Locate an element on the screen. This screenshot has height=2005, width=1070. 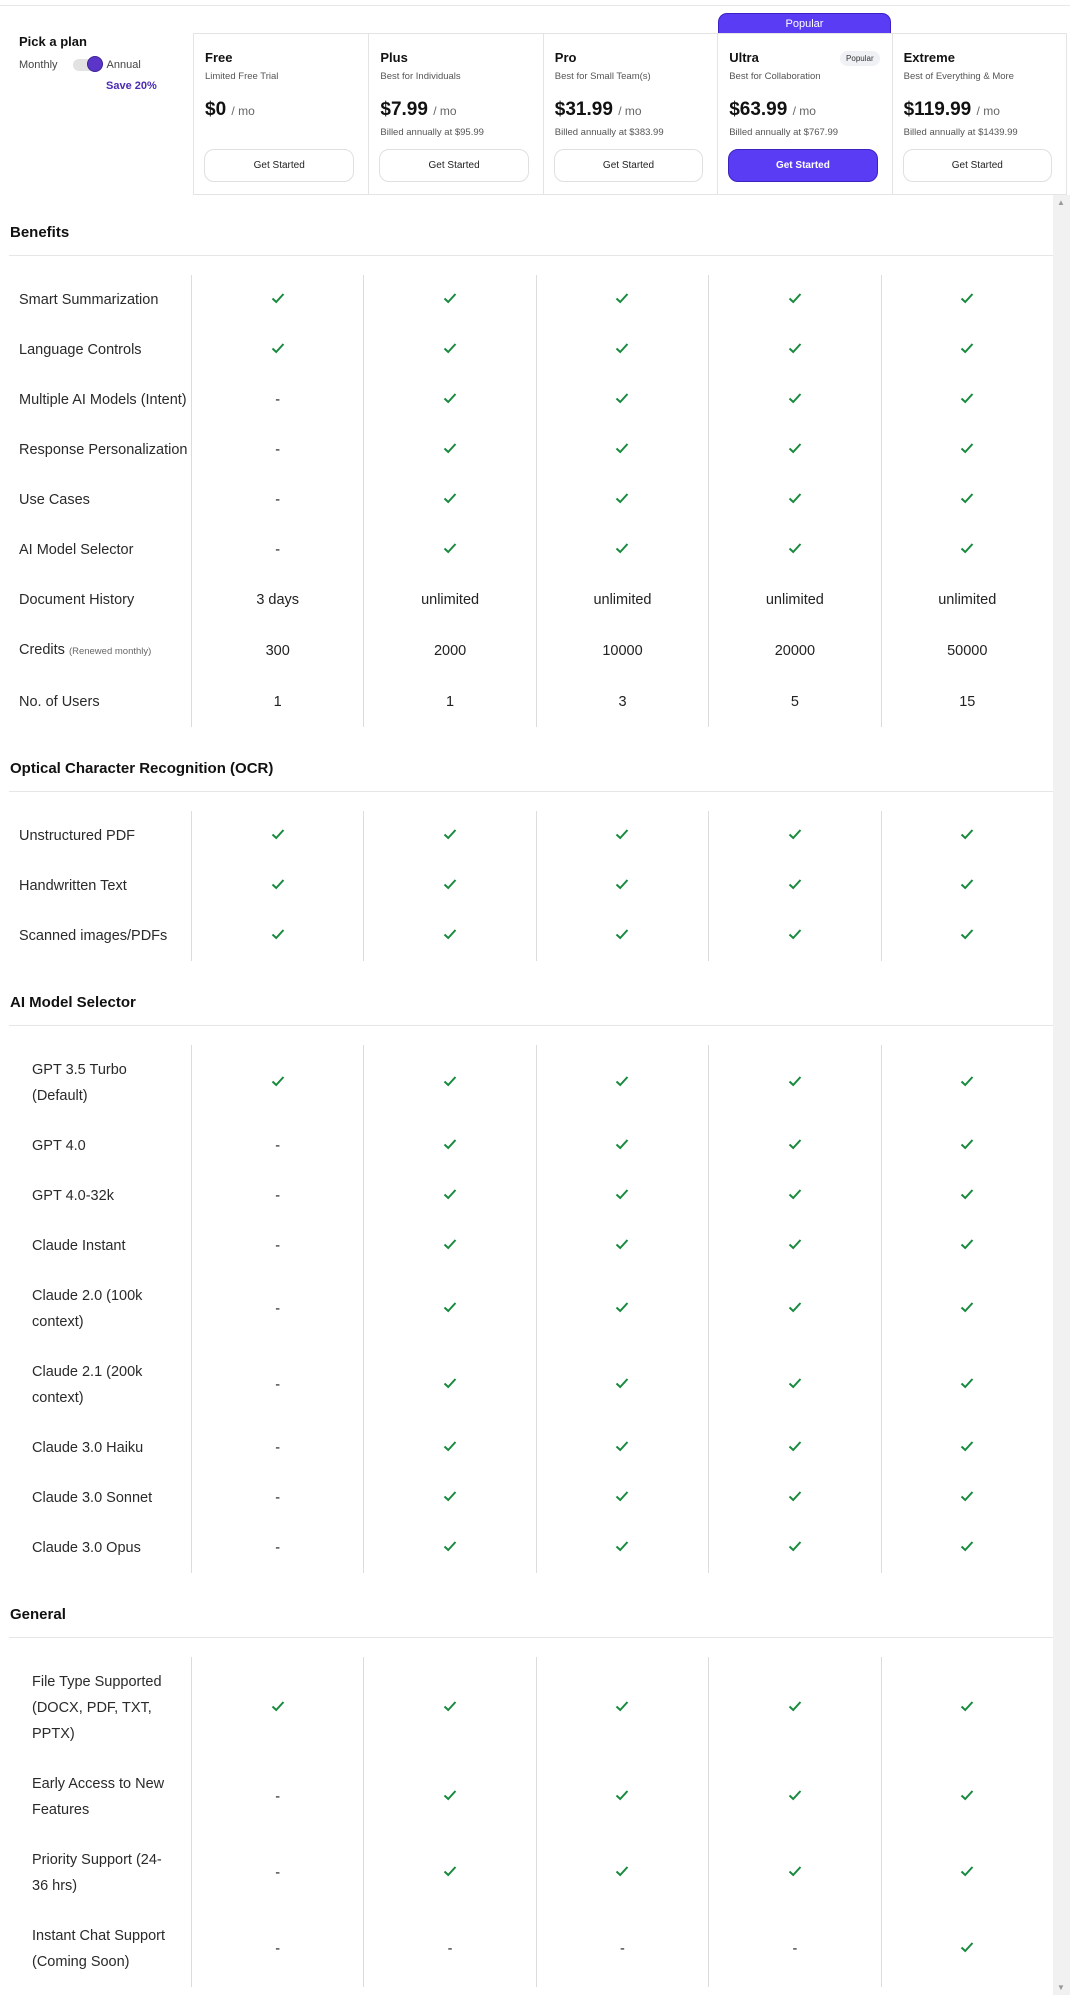
top-divider is located at coordinates (535, 5).